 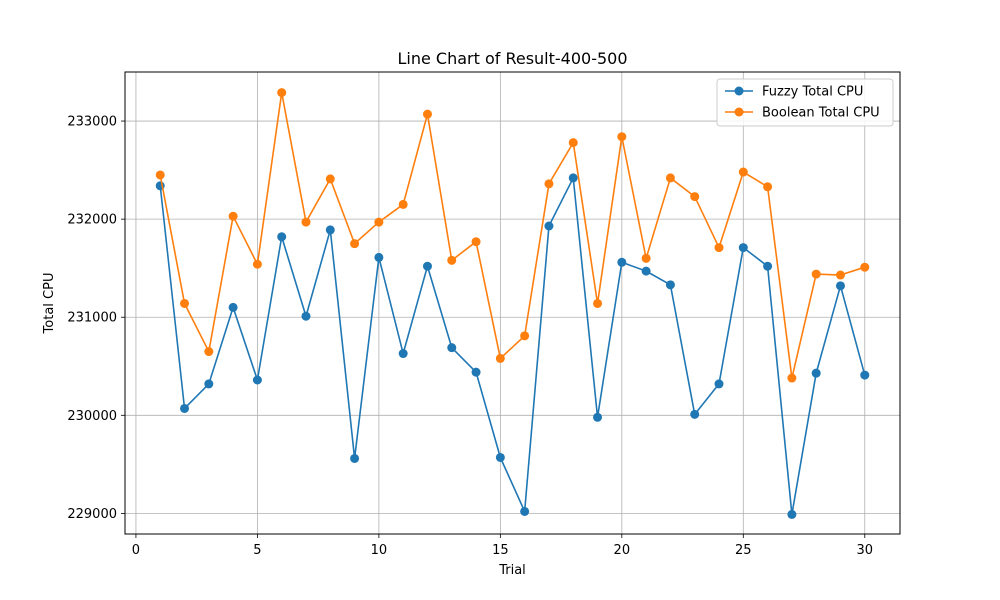 I want to click on y-tick-label: 232000, so click(x=92, y=220).